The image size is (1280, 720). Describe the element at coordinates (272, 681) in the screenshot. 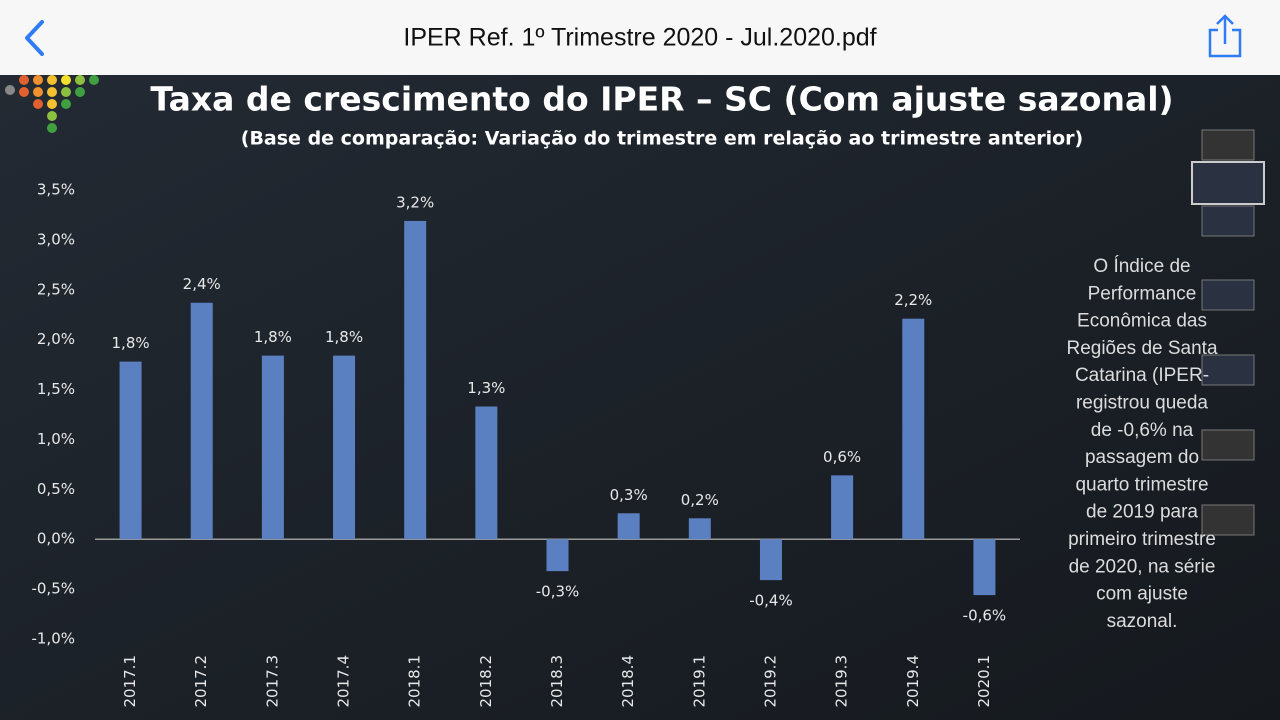

I see `x-tick-label: 2017.3` at that location.